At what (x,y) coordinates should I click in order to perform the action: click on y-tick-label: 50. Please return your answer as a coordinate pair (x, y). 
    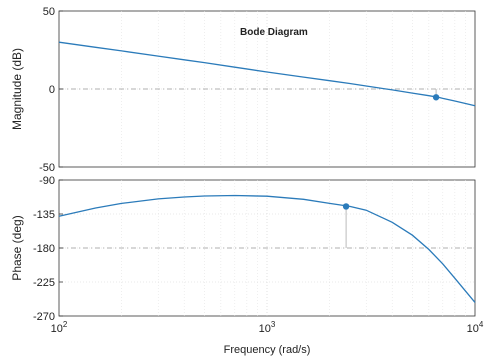
    Looking at the image, I should click on (49, 12).